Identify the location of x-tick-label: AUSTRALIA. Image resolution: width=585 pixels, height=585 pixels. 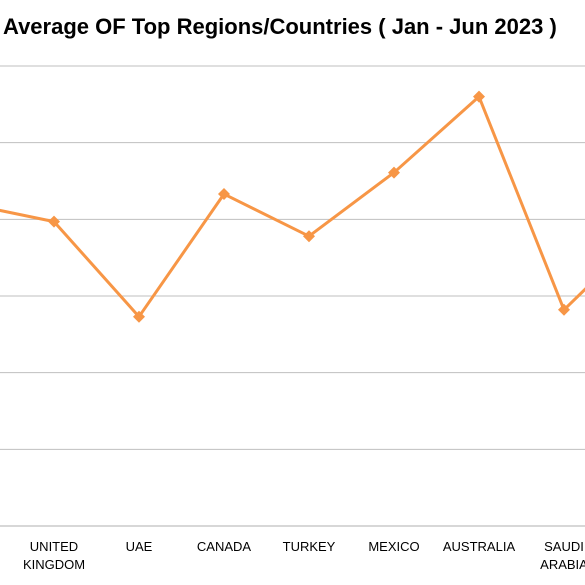
(479, 546).